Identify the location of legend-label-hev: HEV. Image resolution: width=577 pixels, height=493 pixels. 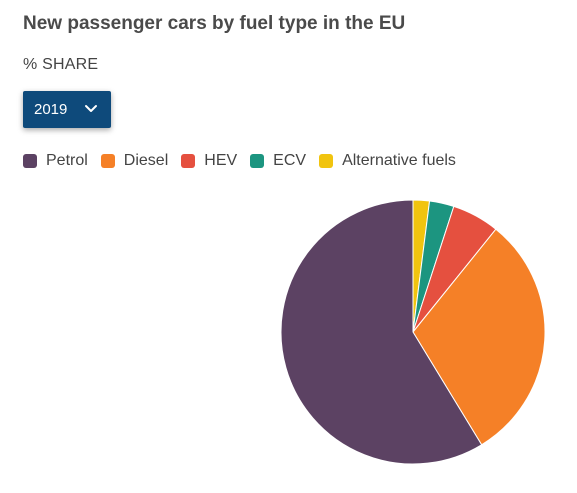
(221, 160).